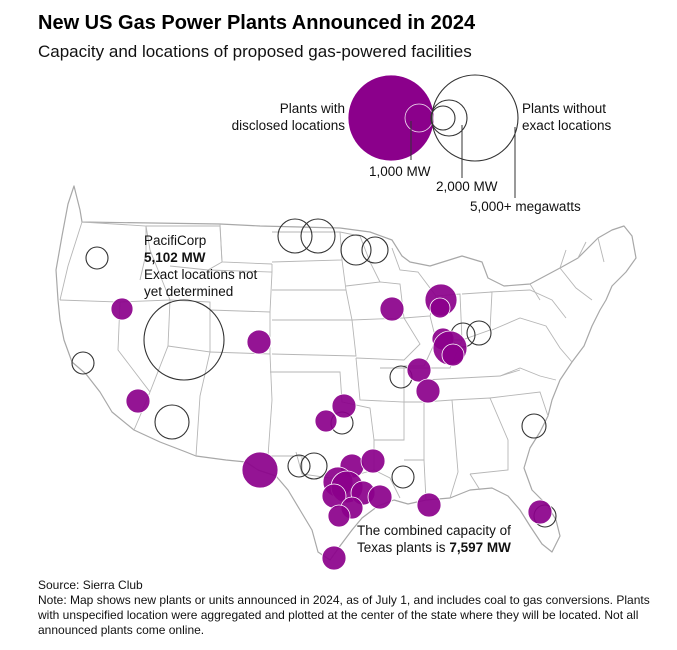 The height and width of the screenshot is (650, 677). Describe the element at coordinates (434, 547) in the screenshot. I see `texas-note-line2: Texas plants is 7,597 MW` at that location.